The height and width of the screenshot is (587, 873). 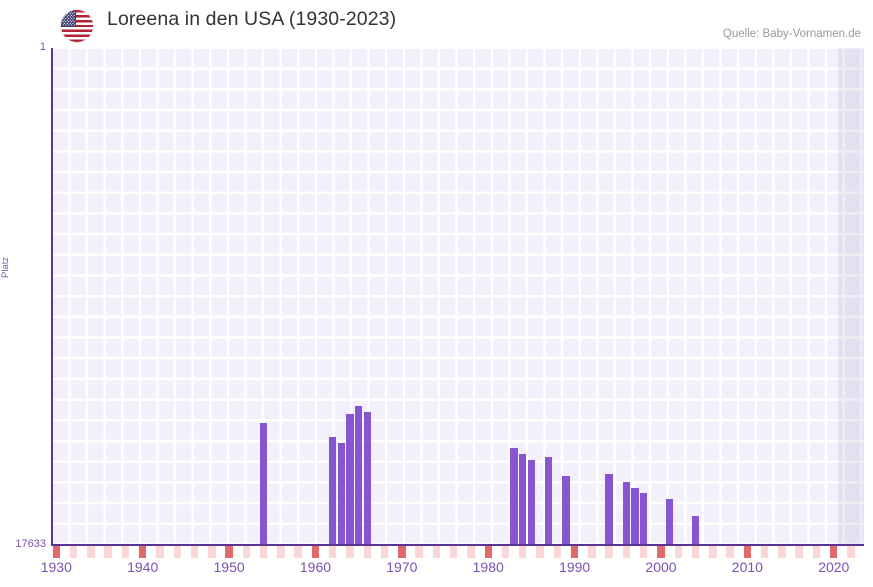 I want to click on x-axis-tick-label: 1930, so click(x=56, y=567).